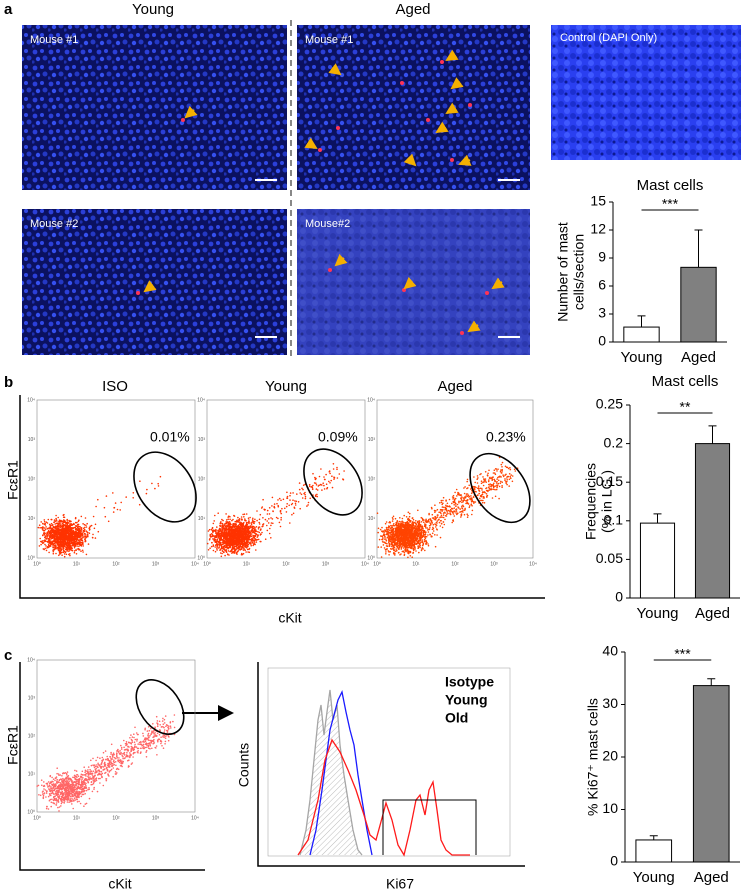 The width and height of the screenshot is (749, 891). Describe the element at coordinates (115, 386) in the screenshot. I see `plot-title: ISO` at that location.